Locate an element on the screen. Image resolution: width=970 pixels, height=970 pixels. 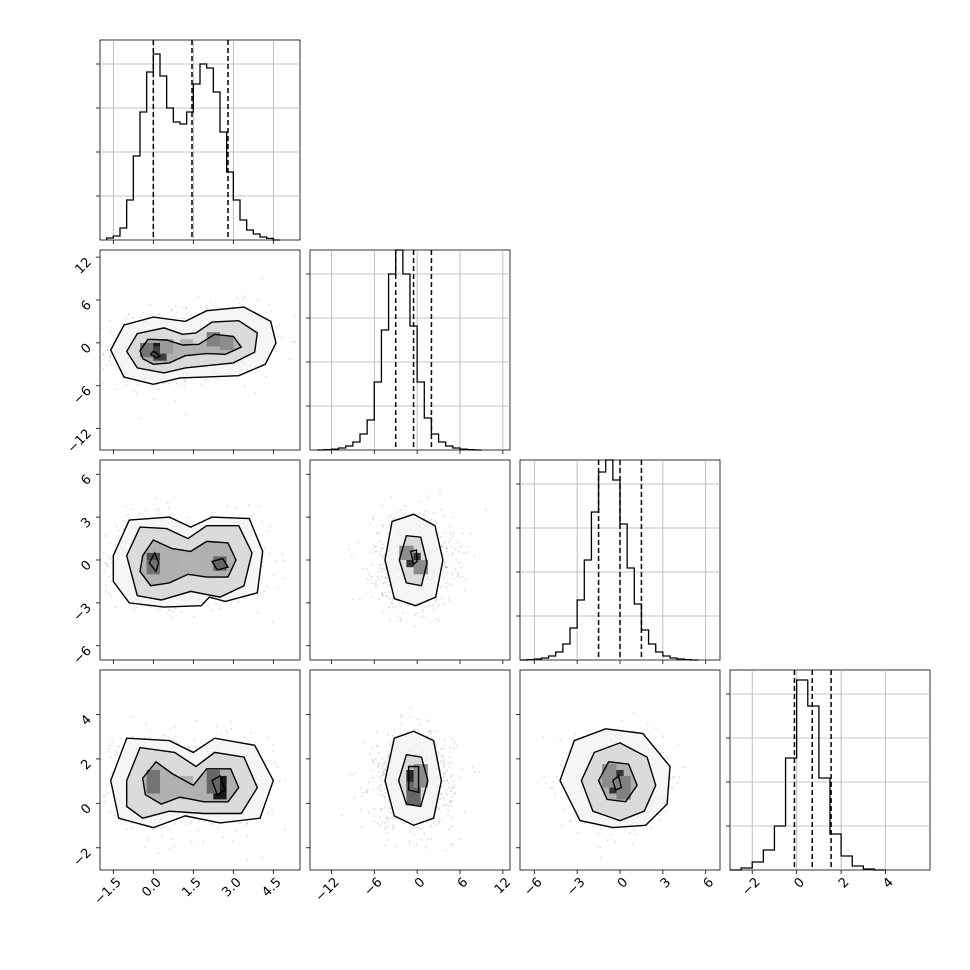
param-2-vs-param-4-xtick-label: −12 is located at coordinates (328, 890).